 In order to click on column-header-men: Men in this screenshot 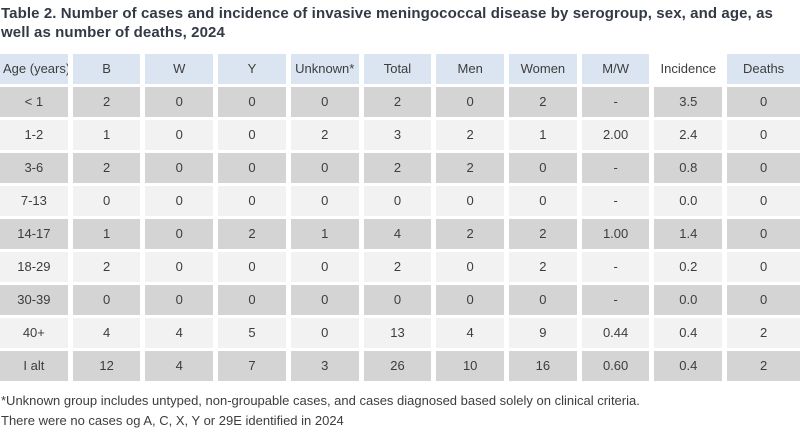, I will do `click(473, 70)`.